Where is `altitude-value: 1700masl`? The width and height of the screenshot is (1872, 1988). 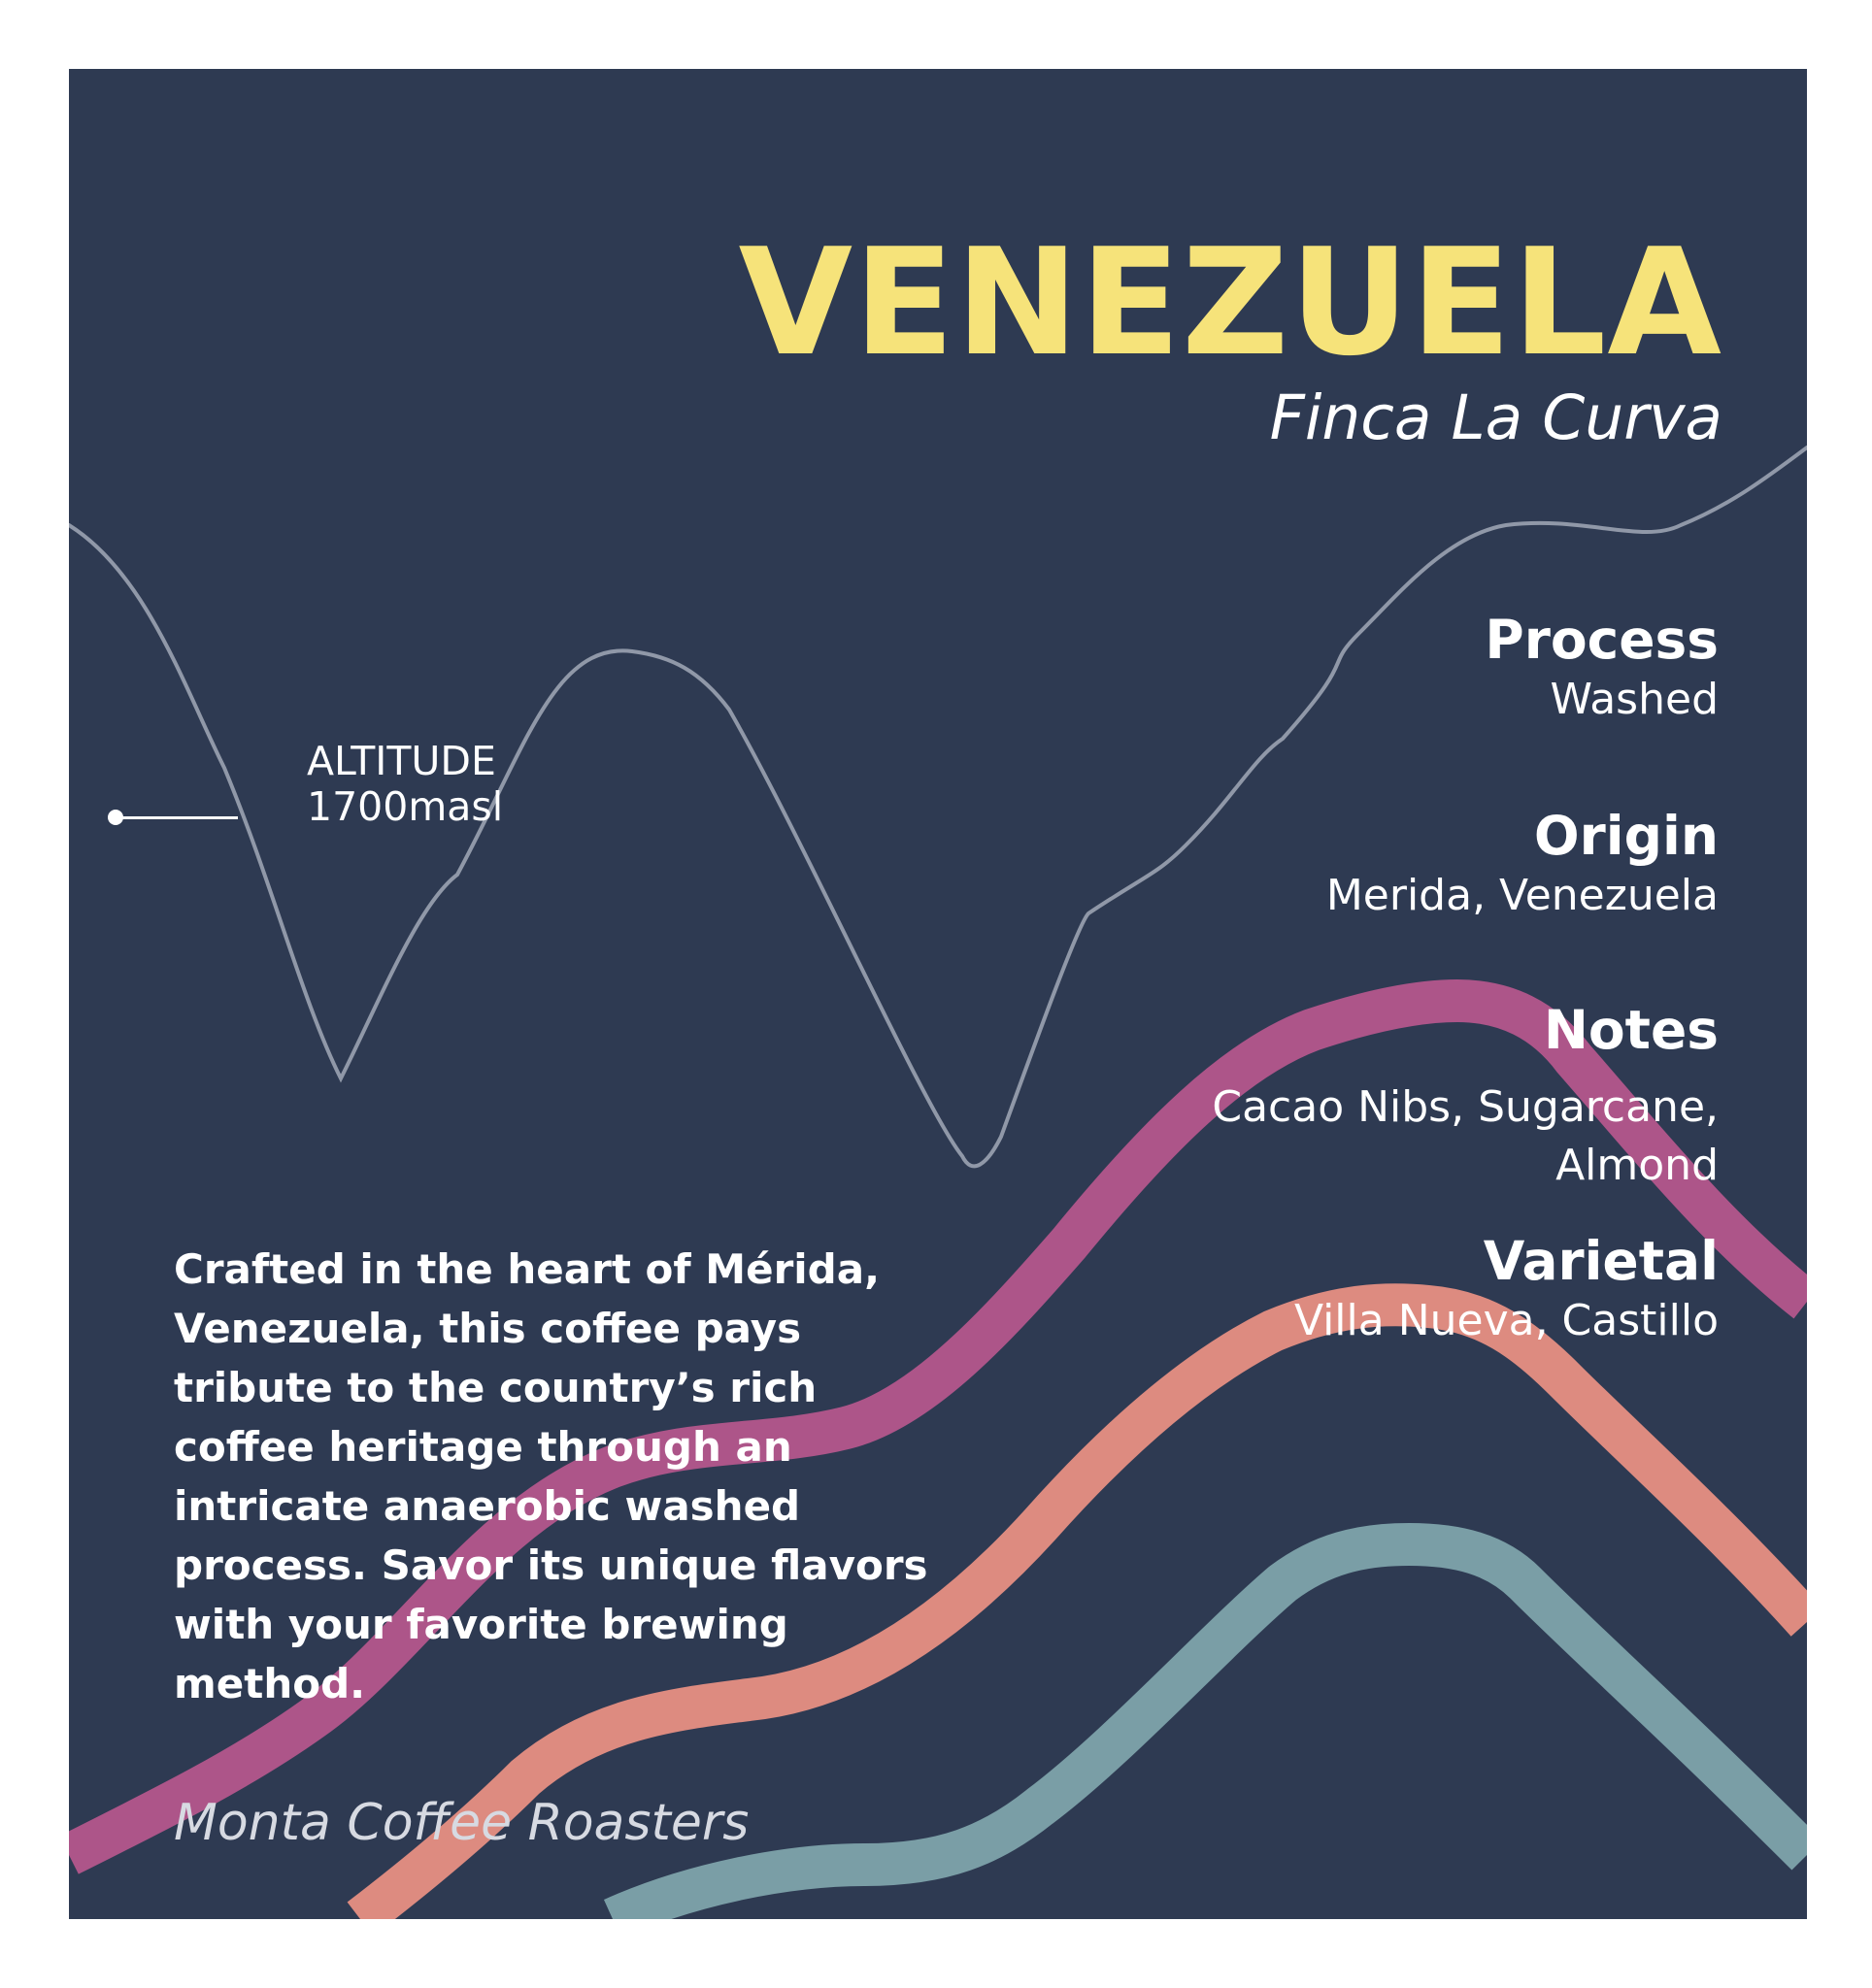 altitude-value: 1700masl is located at coordinates (405, 806).